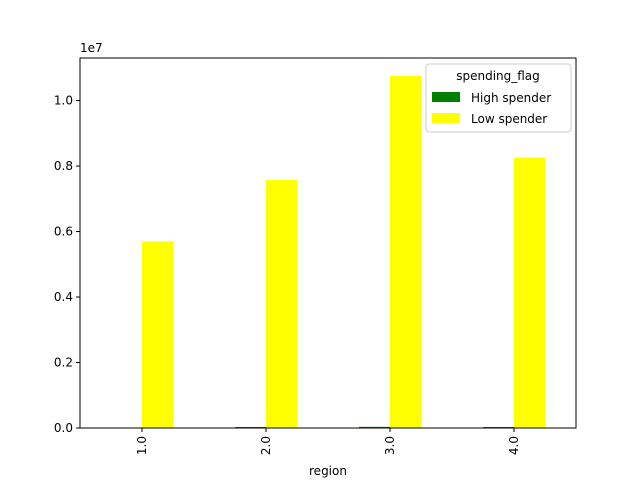 This screenshot has width=640, height=484. Describe the element at coordinates (328, 441) in the screenshot. I see `x-axis-ticks: 1.0 2.0 3.0 4.0` at that location.